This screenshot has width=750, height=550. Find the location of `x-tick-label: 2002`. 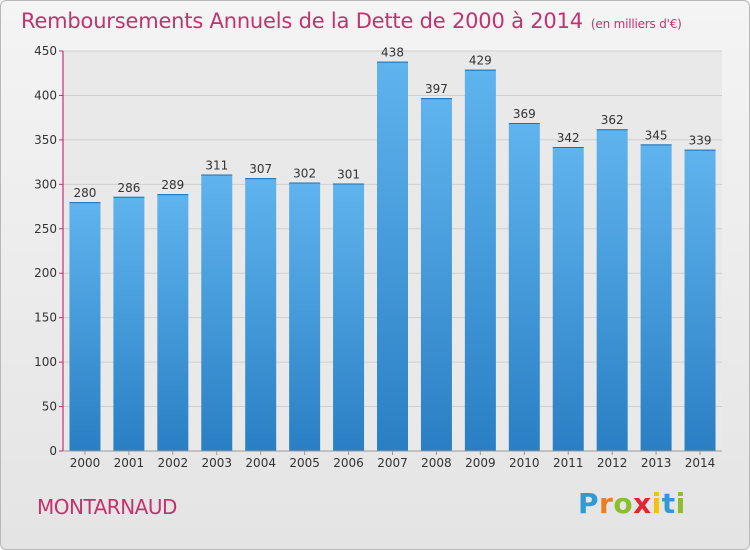

x-tick-label: 2002 is located at coordinates (173, 463).